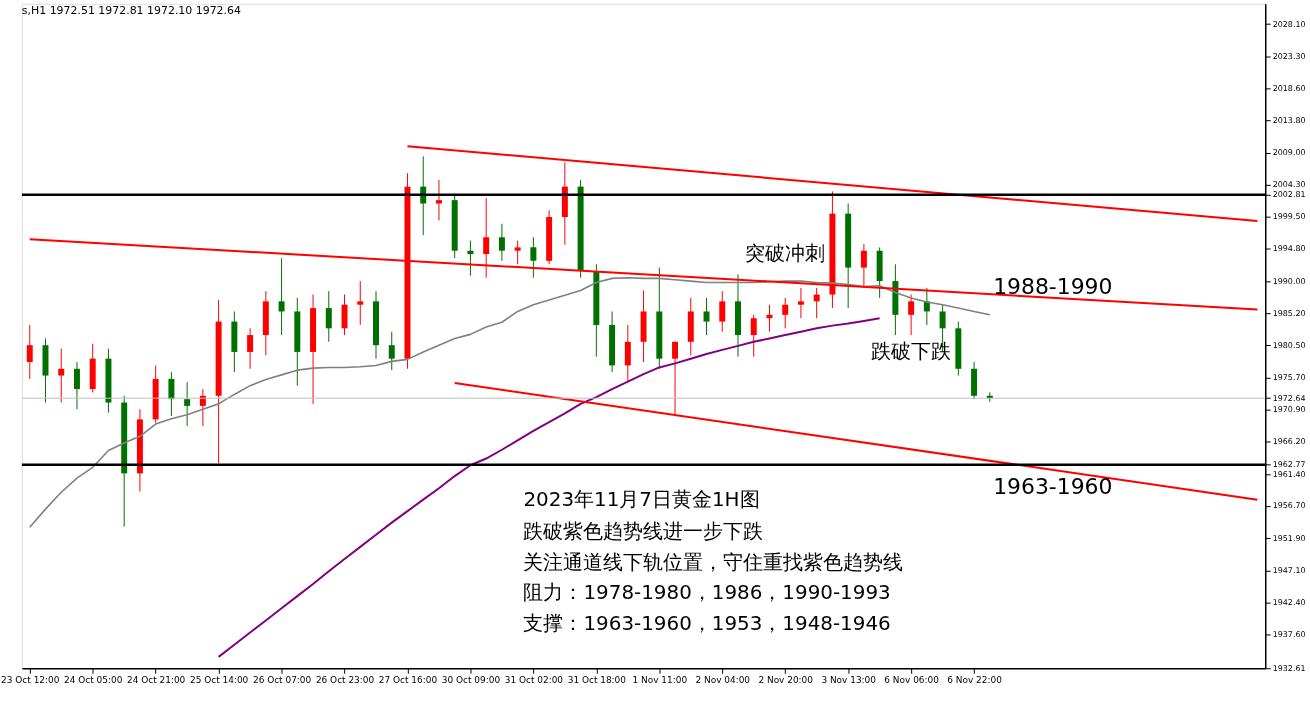 This screenshot has height=708, width=1310. I want to click on y-tick-label: 2023.30, so click(1289, 56).